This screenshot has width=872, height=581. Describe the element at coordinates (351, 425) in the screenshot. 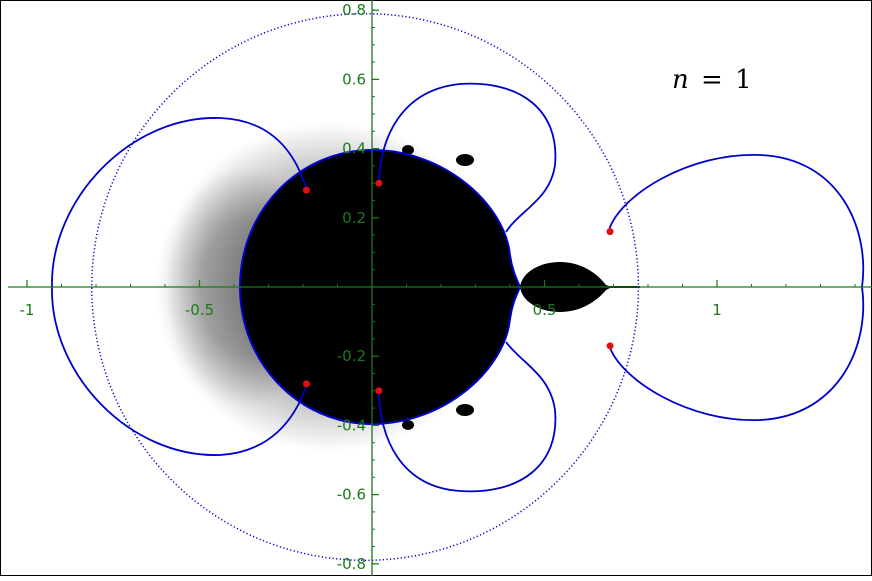

I see `y-tick-label: -0.4` at that location.